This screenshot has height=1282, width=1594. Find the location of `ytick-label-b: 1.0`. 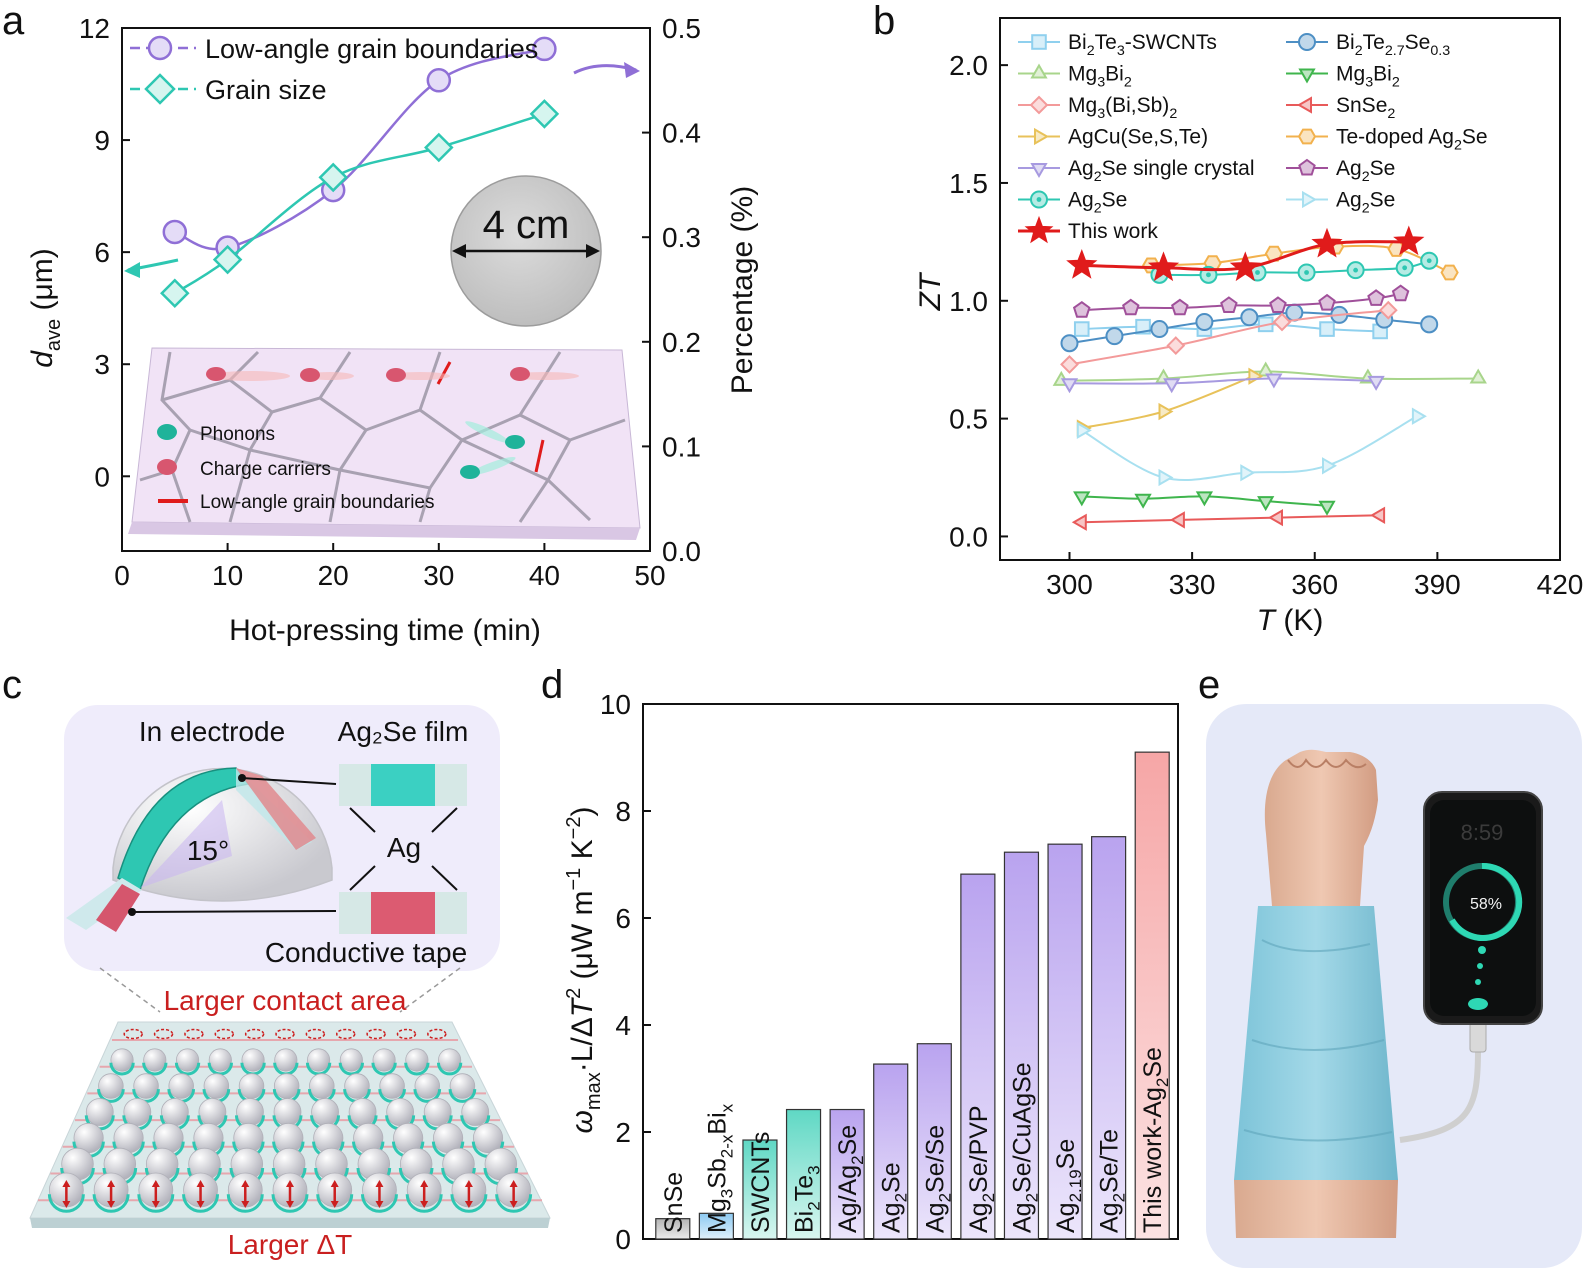

ytick-label-b: 1.0 is located at coordinates (968, 301).